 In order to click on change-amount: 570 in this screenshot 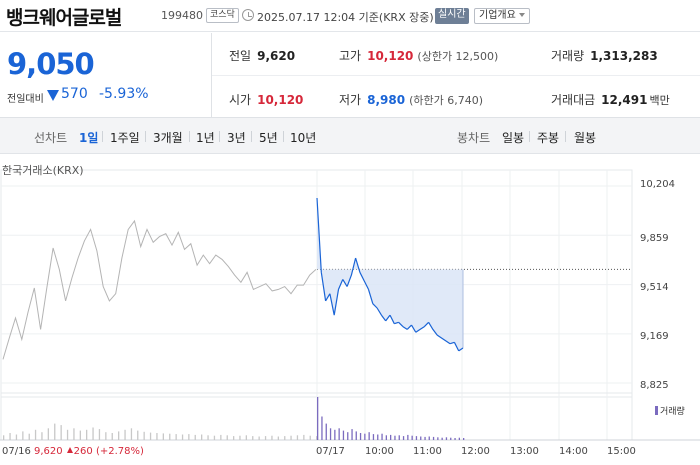, I will do `click(74, 94)`.